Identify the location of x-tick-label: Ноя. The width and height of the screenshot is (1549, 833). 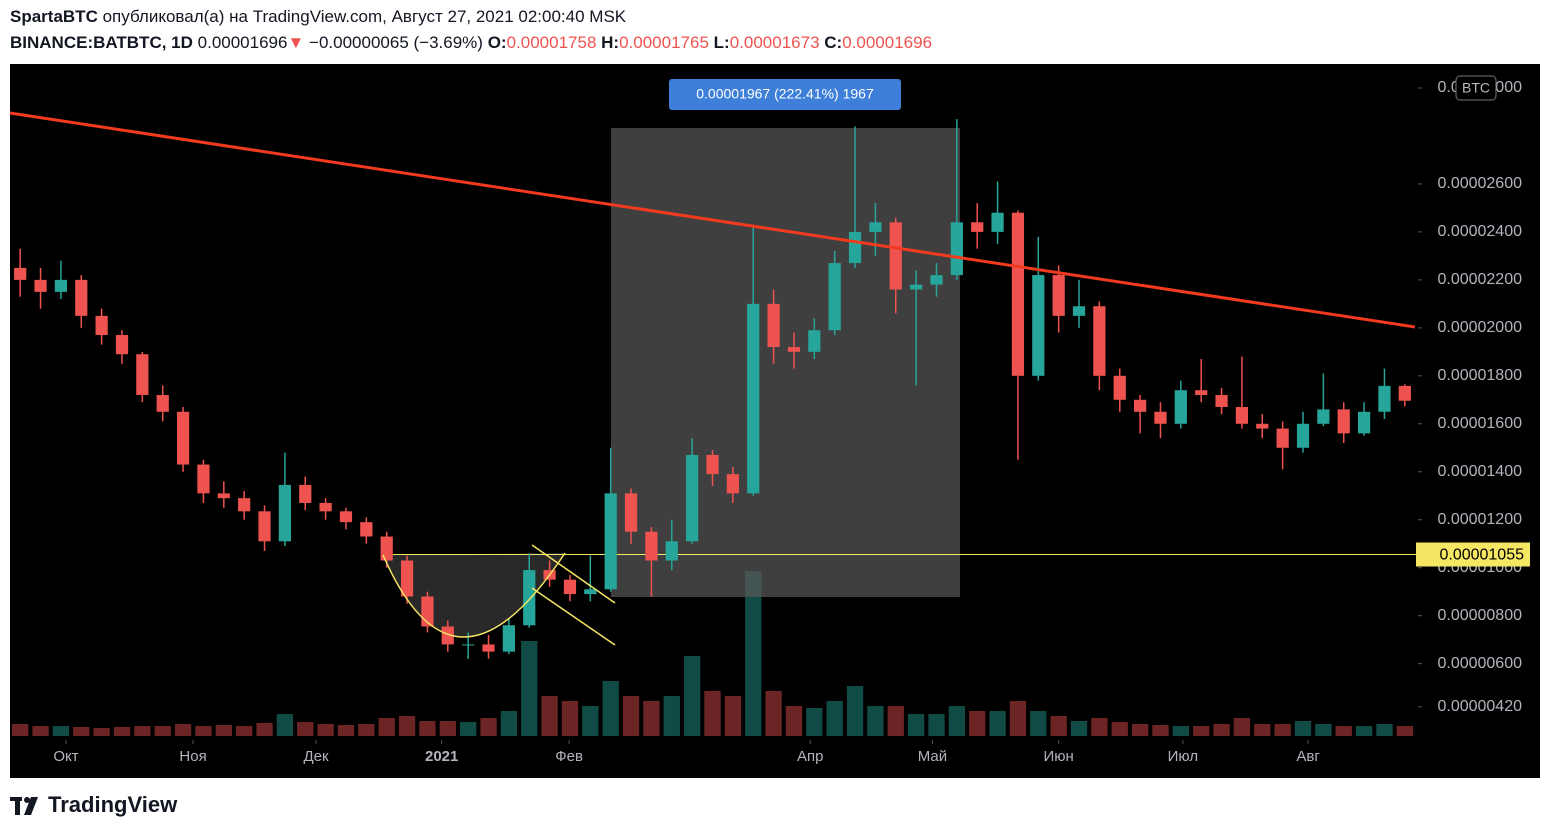
(192, 756).